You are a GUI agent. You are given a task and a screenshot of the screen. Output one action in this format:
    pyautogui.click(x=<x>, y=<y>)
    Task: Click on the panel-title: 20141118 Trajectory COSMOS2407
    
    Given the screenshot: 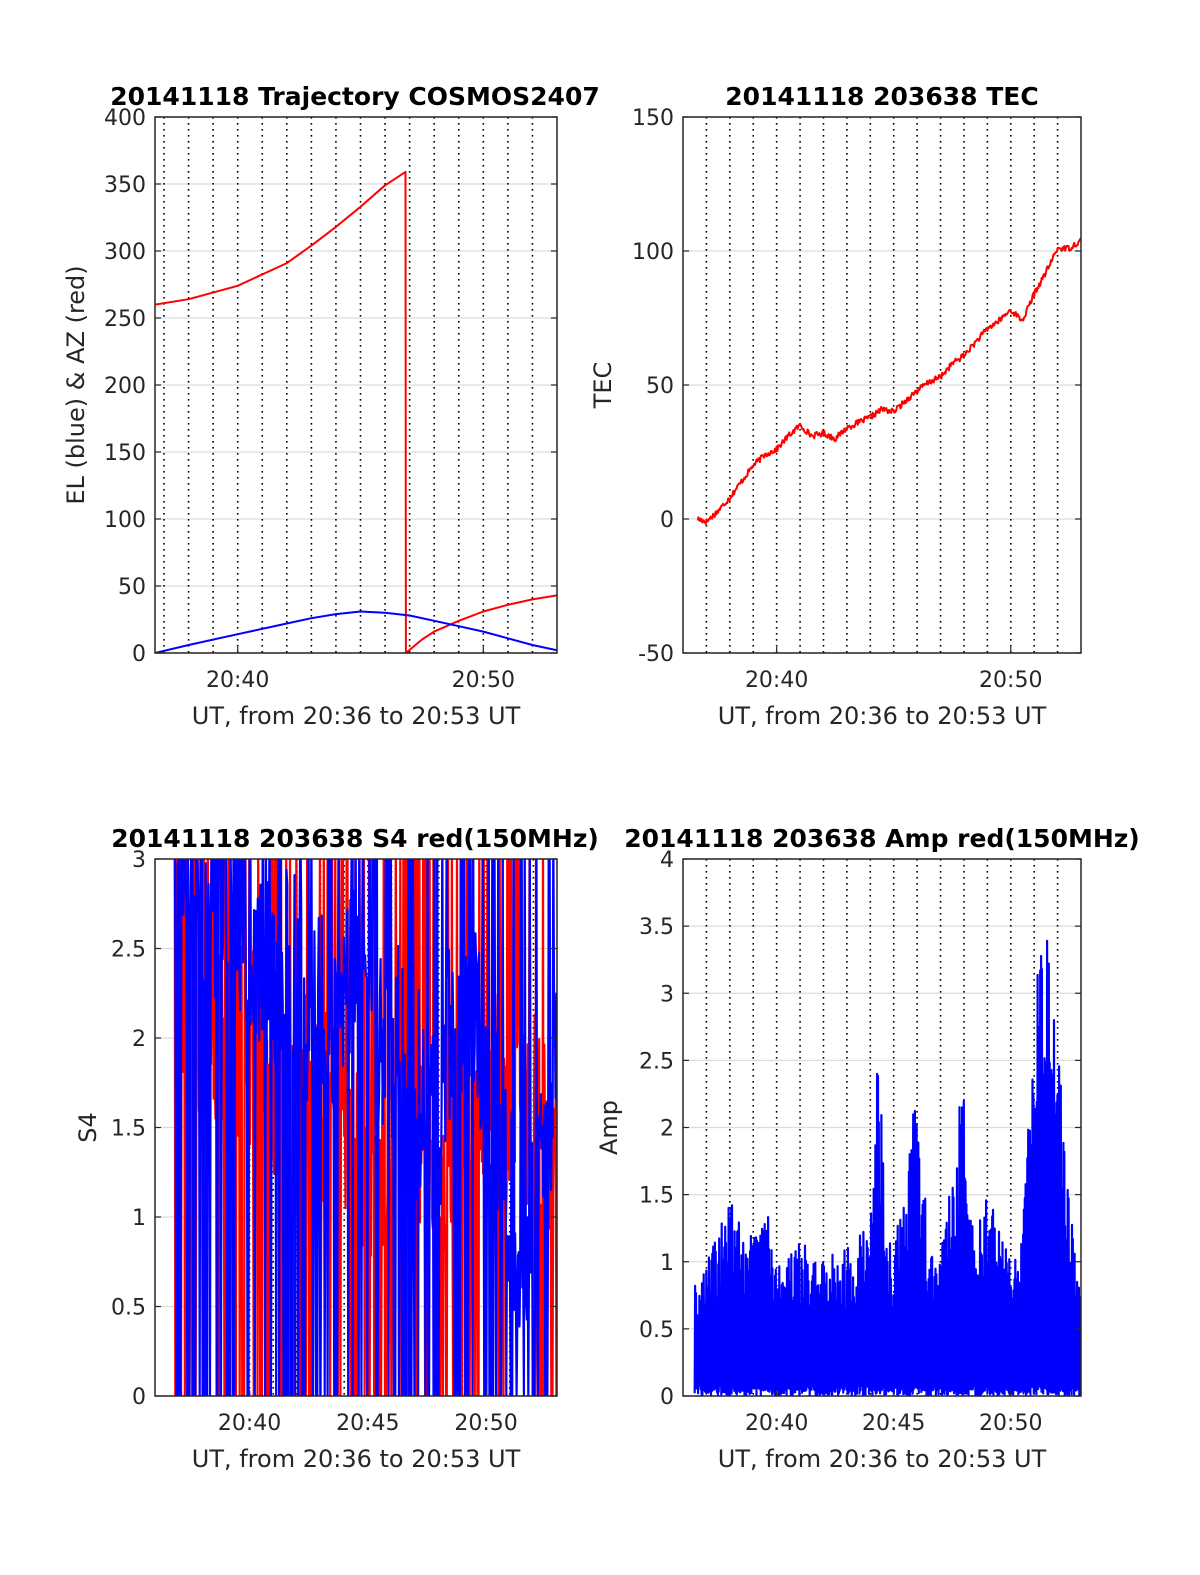 What is the action you would take?
    pyautogui.click(x=355, y=96)
    